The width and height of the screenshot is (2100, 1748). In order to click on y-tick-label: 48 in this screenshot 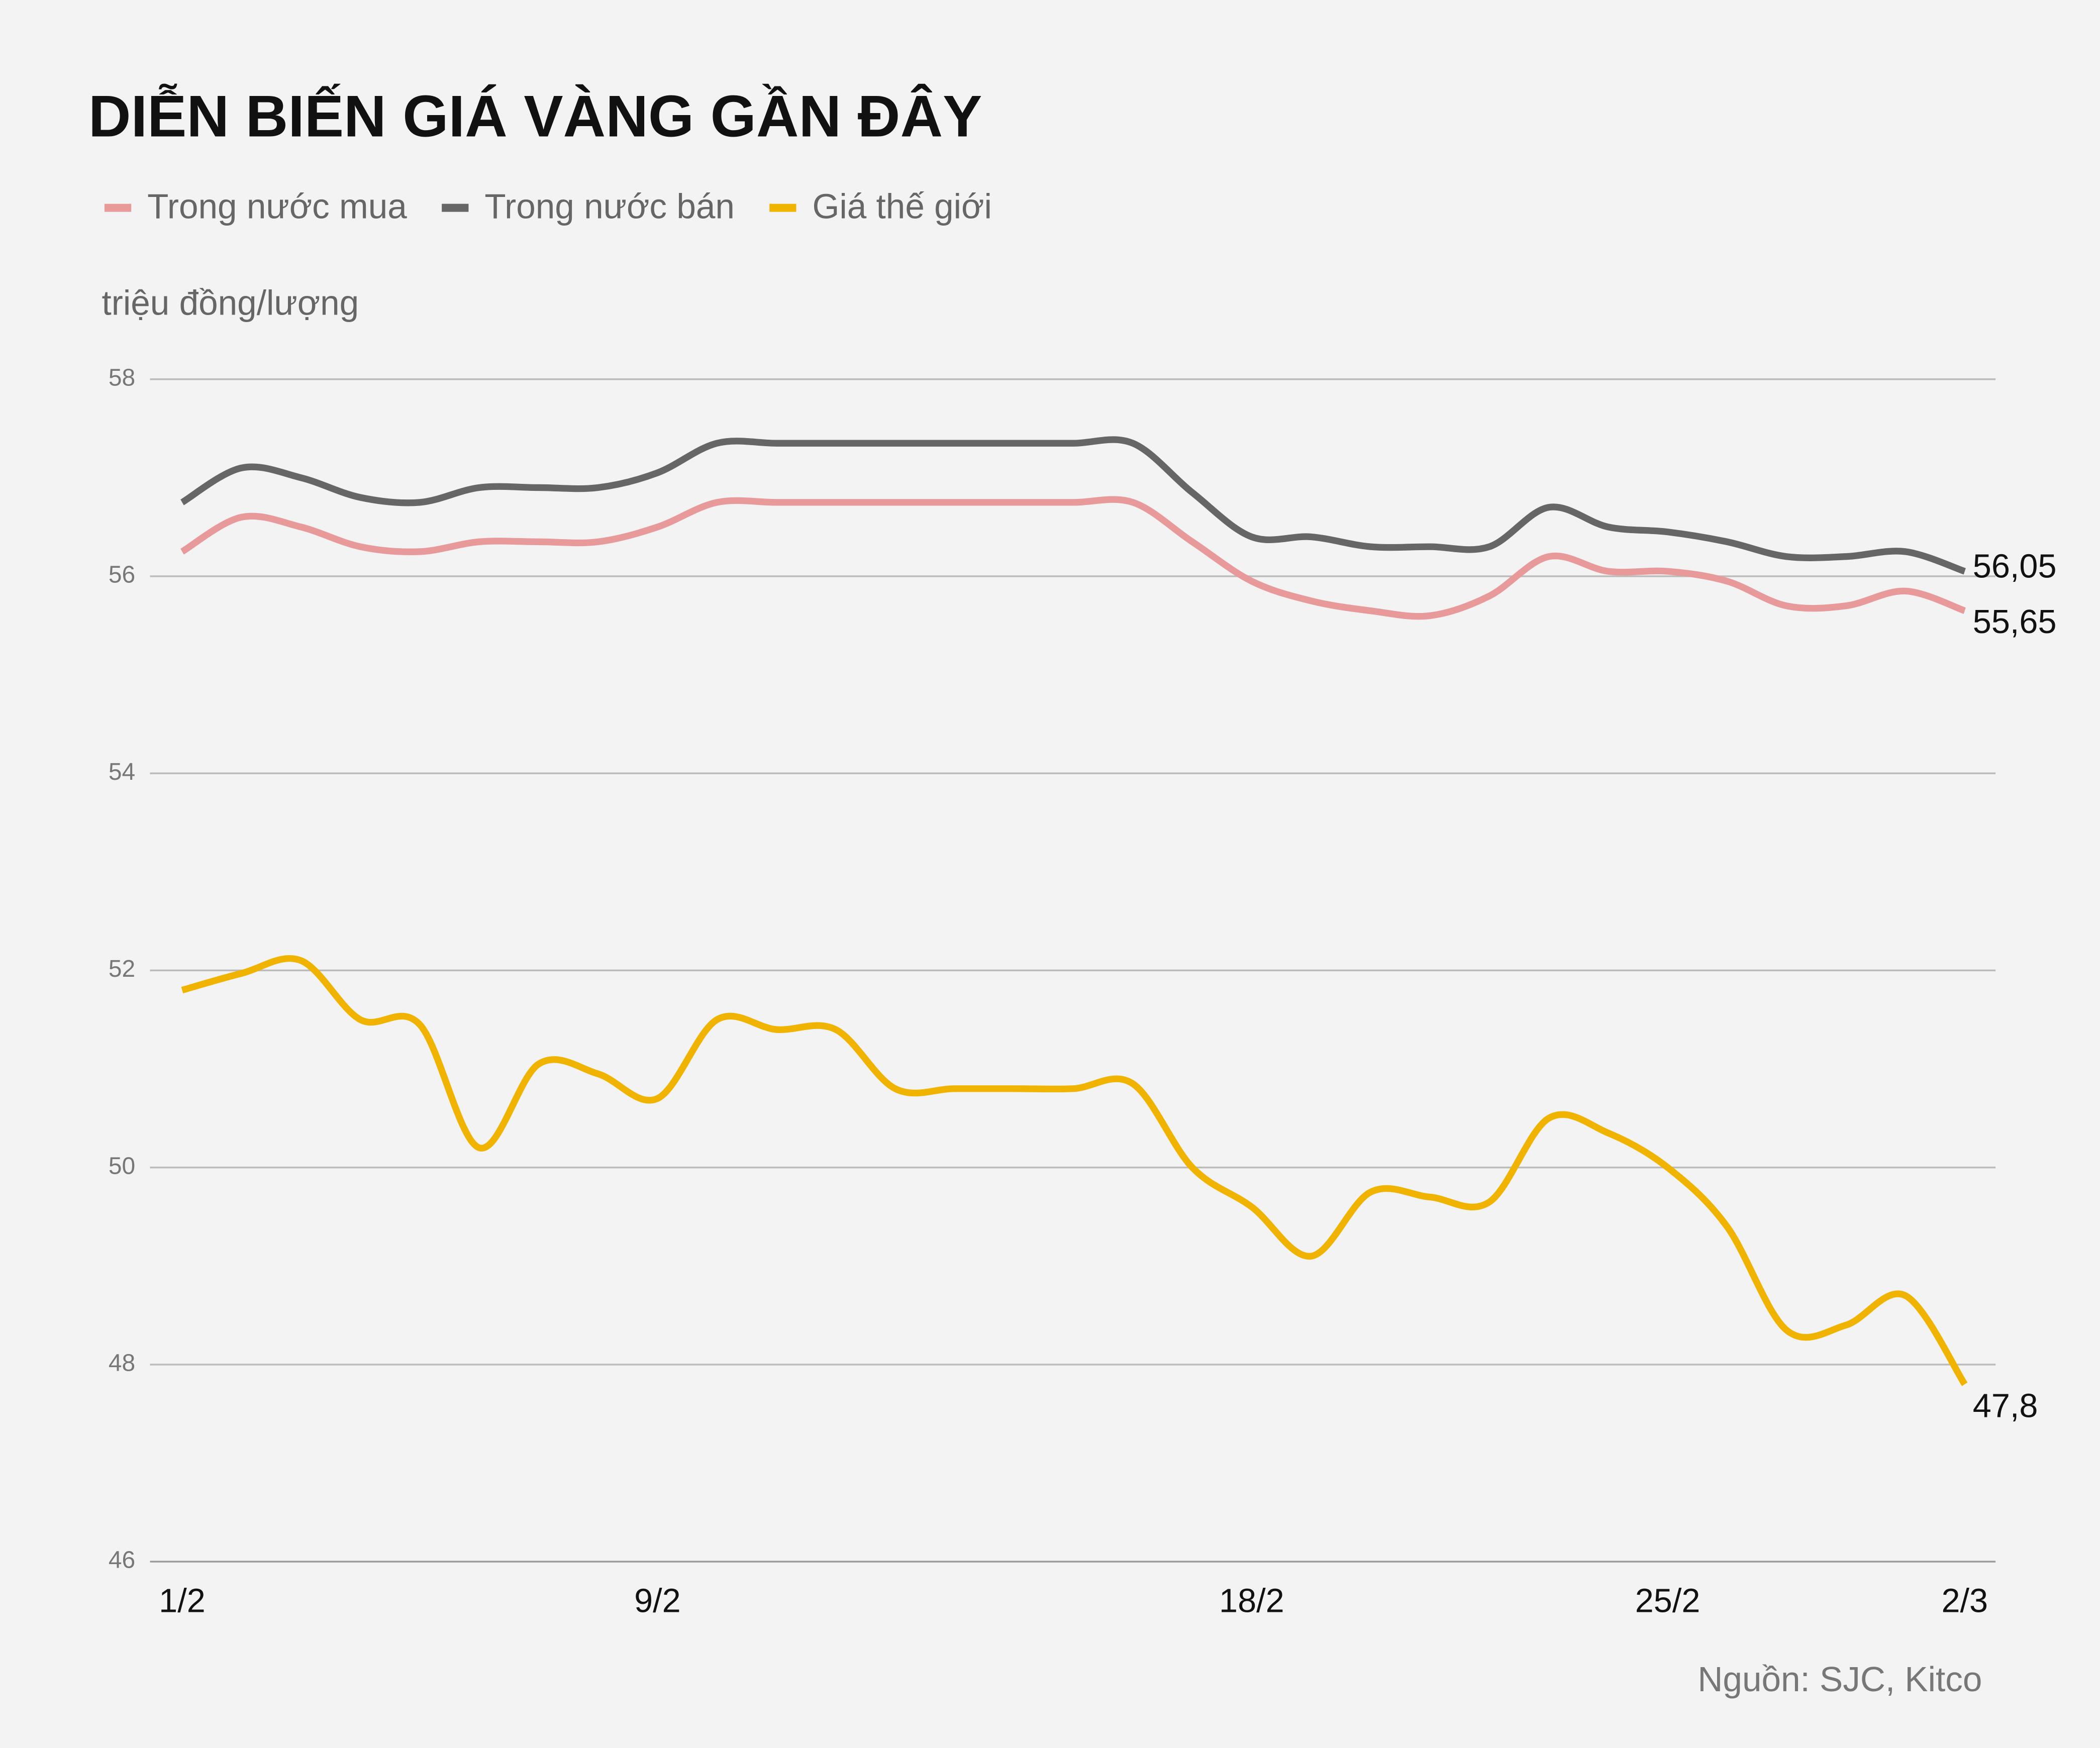, I will do `click(122, 1363)`.